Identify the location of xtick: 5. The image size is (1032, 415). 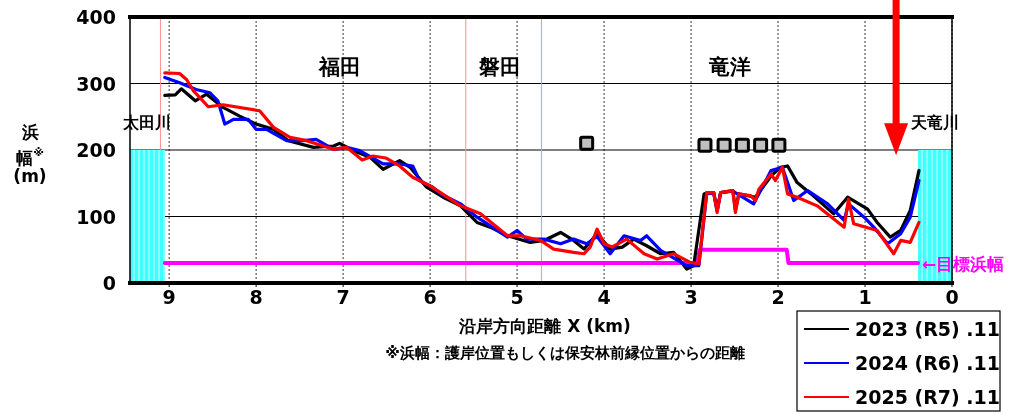
(517, 297).